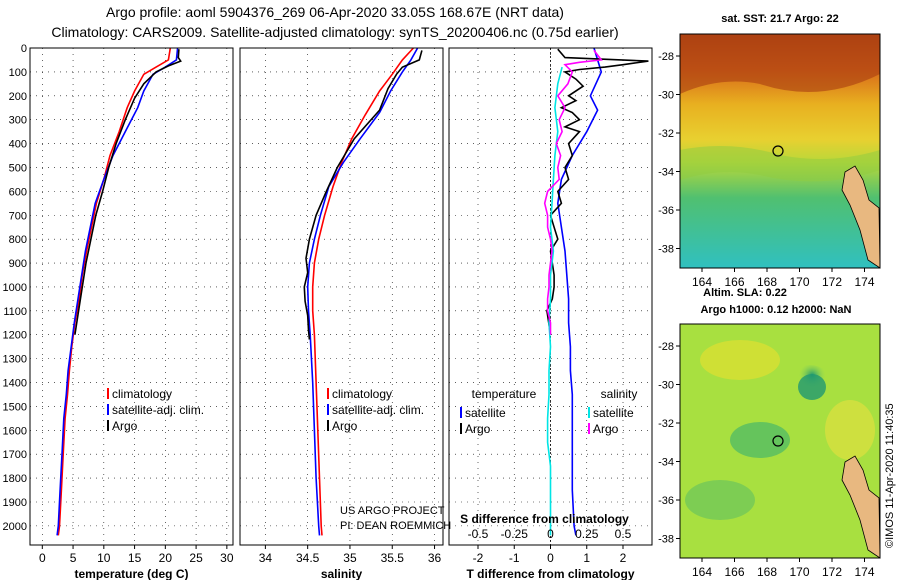  What do you see at coordinates (392, 511) in the screenshot?
I see `project-credit: US ARGO PROJECT` at bounding box center [392, 511].